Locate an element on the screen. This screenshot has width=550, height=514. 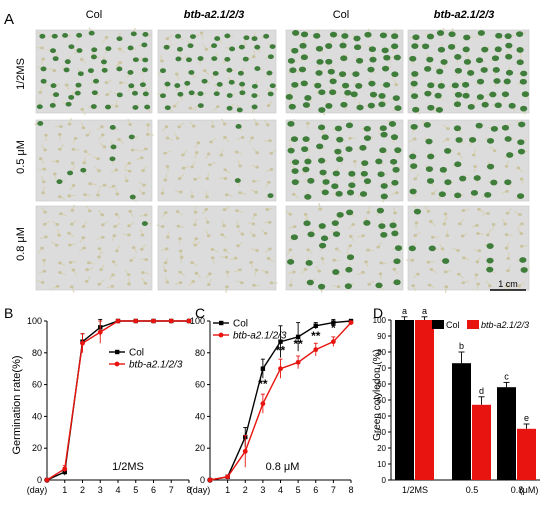
condition-annotation: 0.8 μM is located at coordinates (283, 467).